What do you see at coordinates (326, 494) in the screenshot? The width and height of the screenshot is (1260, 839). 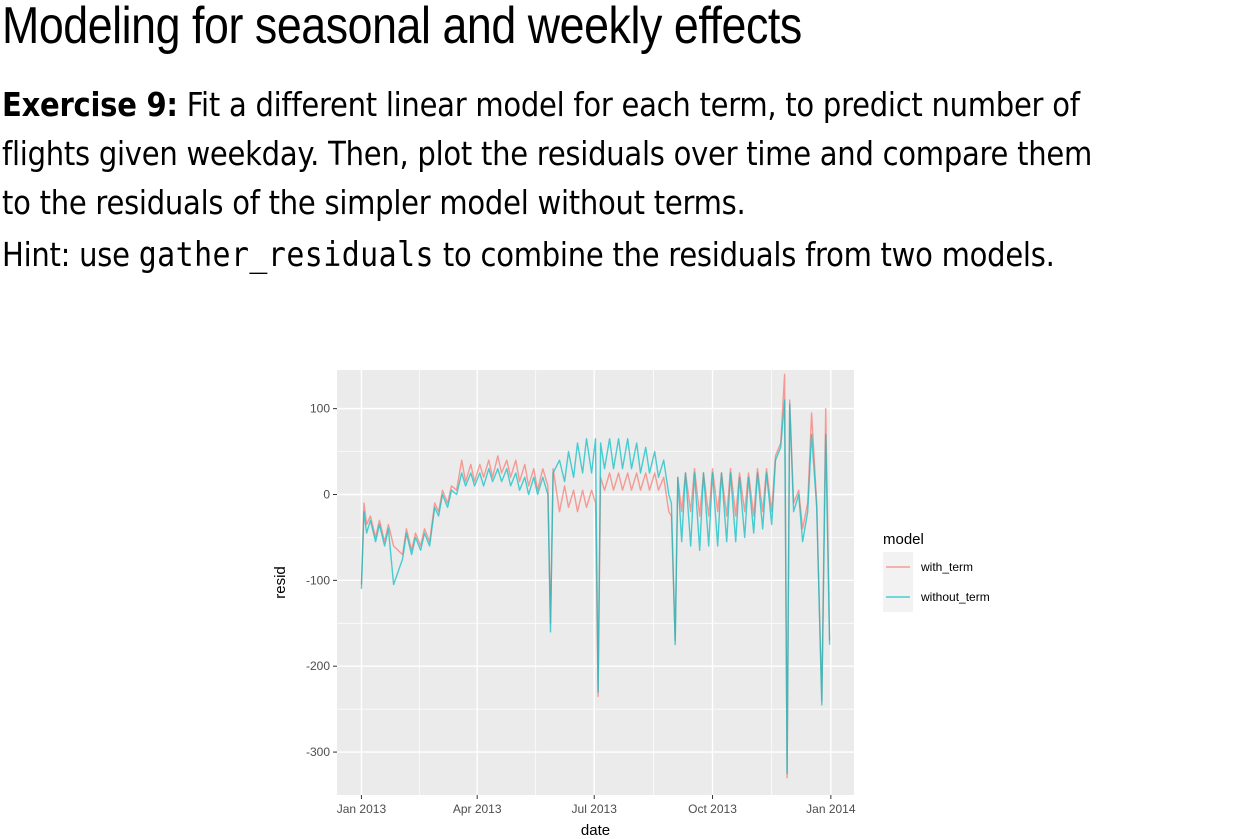 I see `y-tick-label: 0` at bounding box center [326, 494].